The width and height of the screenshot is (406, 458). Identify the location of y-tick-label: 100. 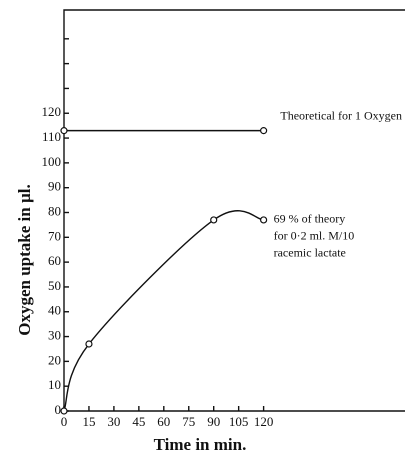
(52, 161).